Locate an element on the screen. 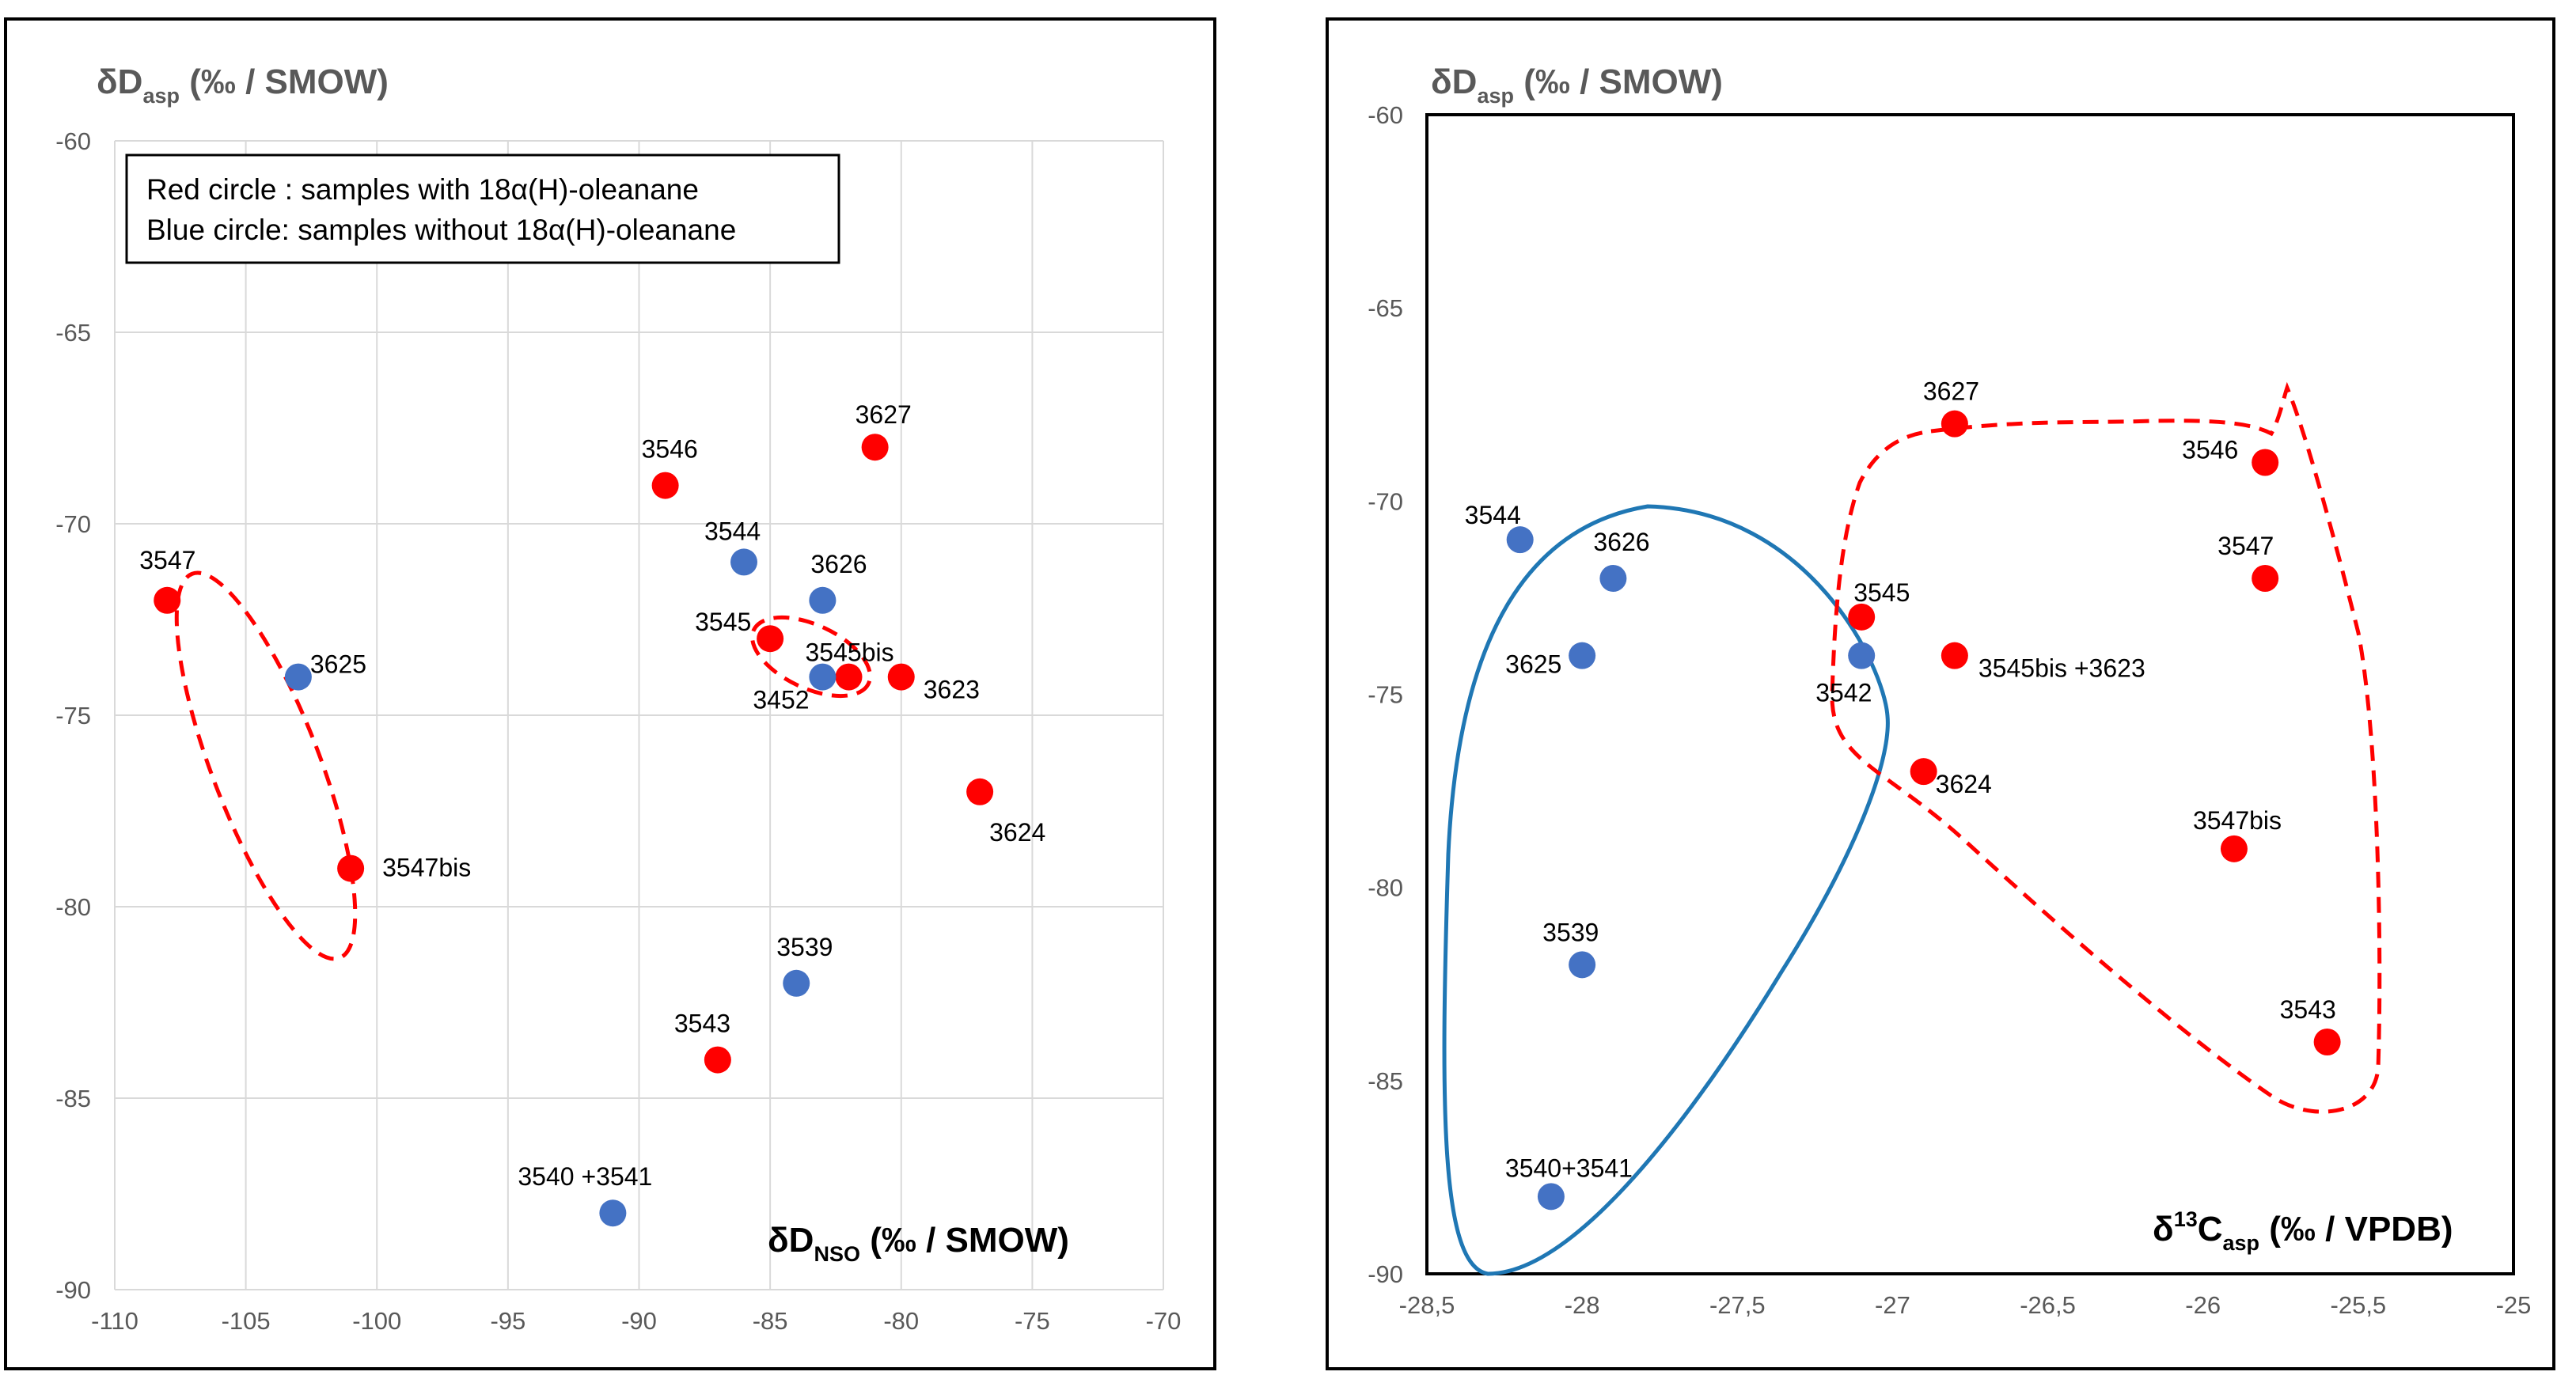 The width and height of the screenshot is (2576, 1383). data-label-3545bis: 3545bis is located at coordinates (850, 652).